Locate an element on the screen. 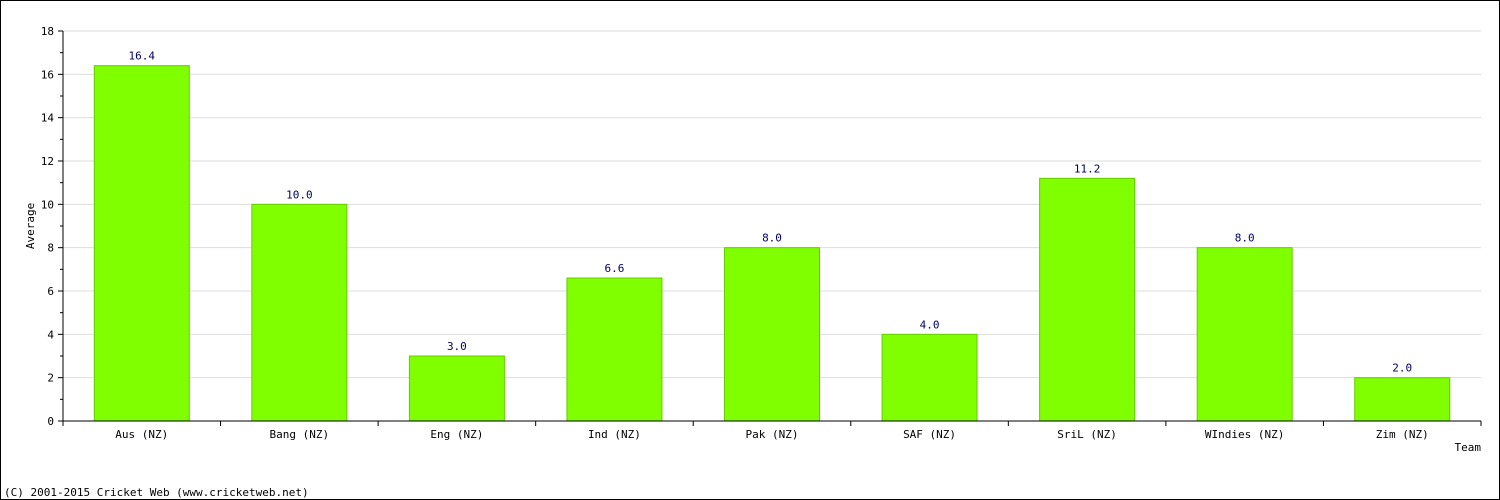 The width and height of the screenshot is (1500, 500). bar-value-label: 16.4 is located at coordinates (142, 56).